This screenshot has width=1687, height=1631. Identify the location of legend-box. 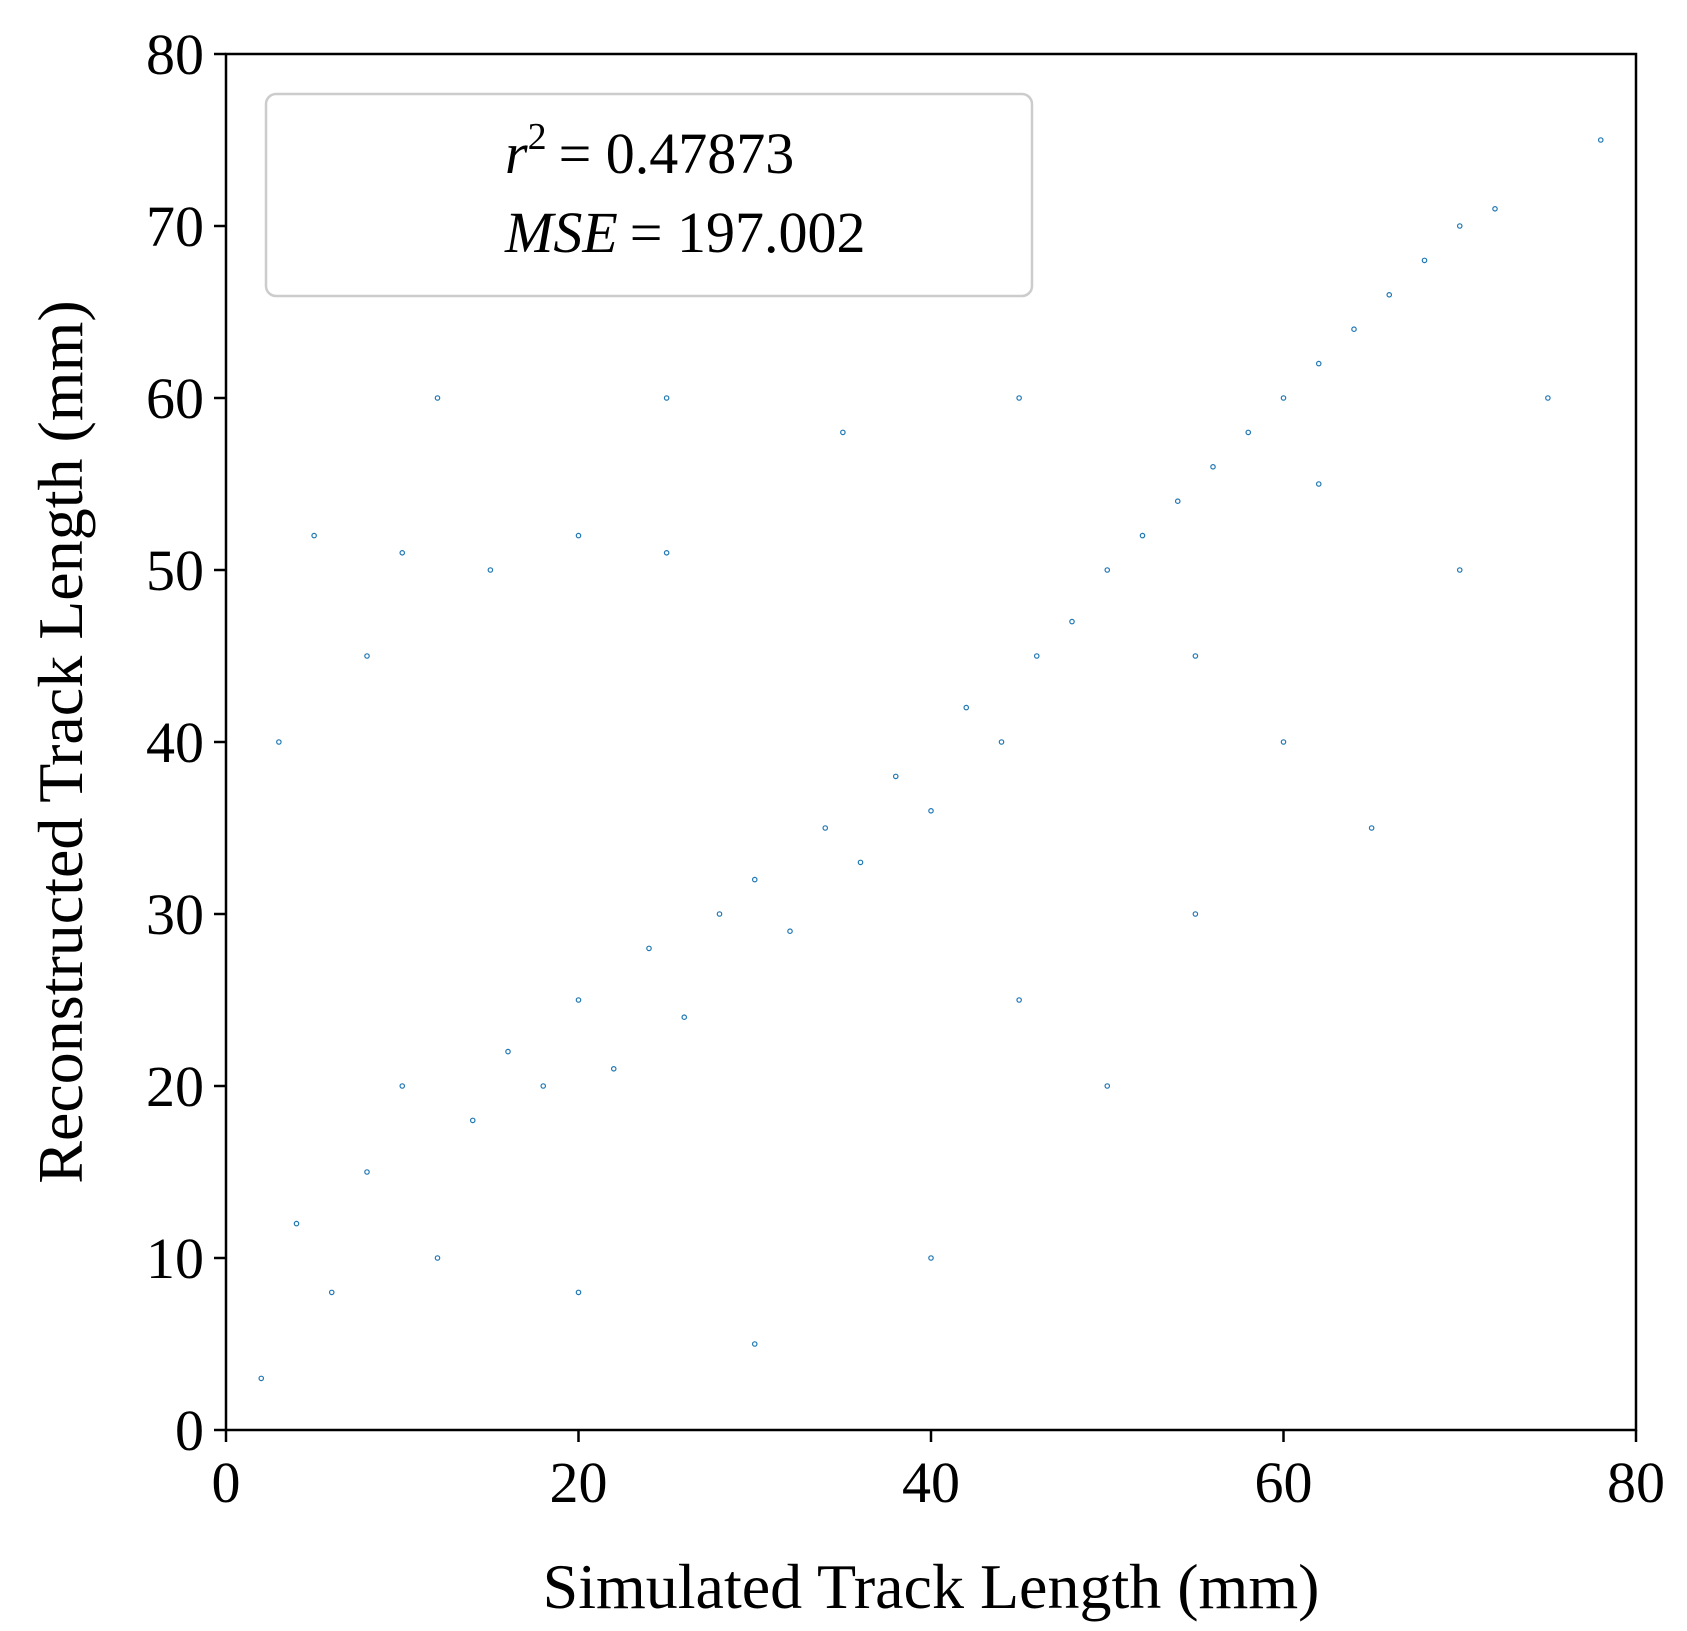
(649, 195).